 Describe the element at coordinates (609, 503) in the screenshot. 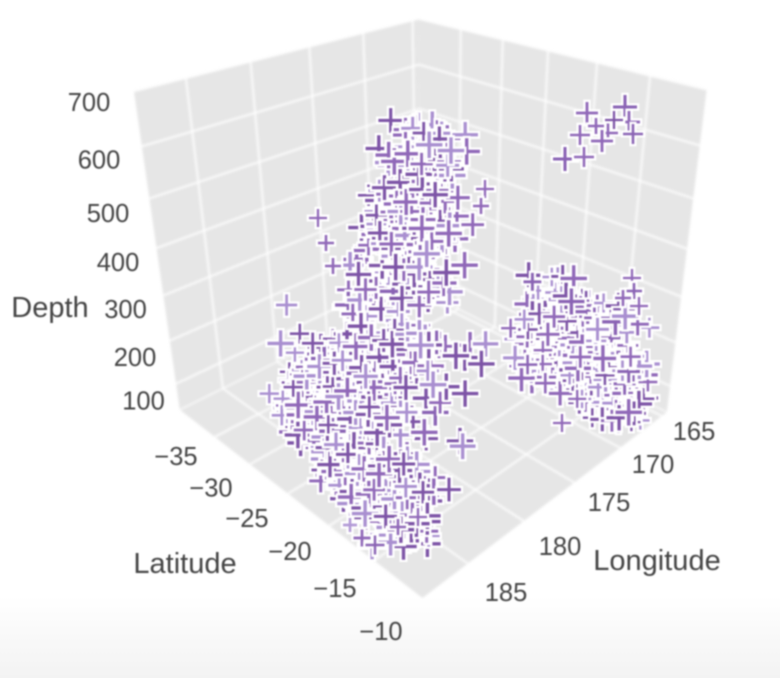

I see `svg-text: 175` at that location.